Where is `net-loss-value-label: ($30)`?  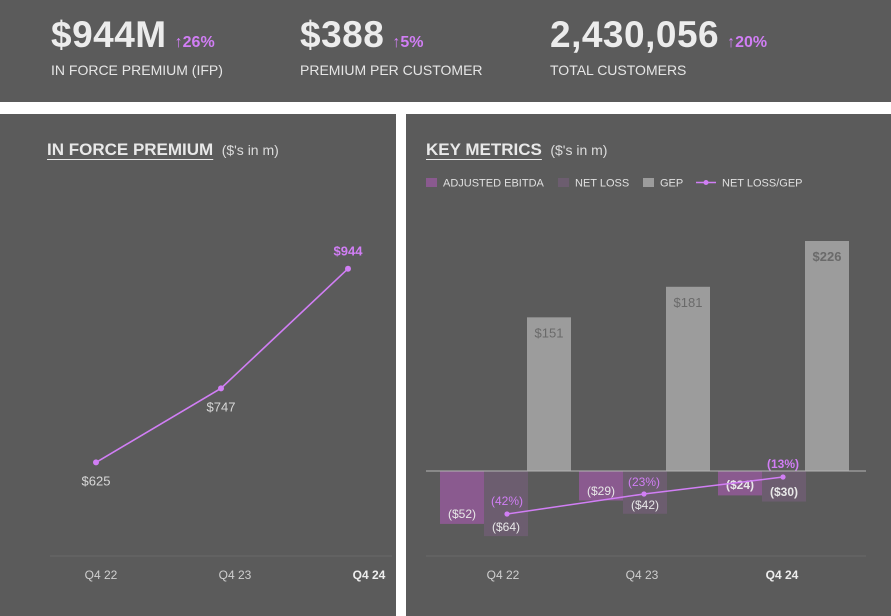
net-loss-value-label: ($30) is located at coordinates (784, 492).